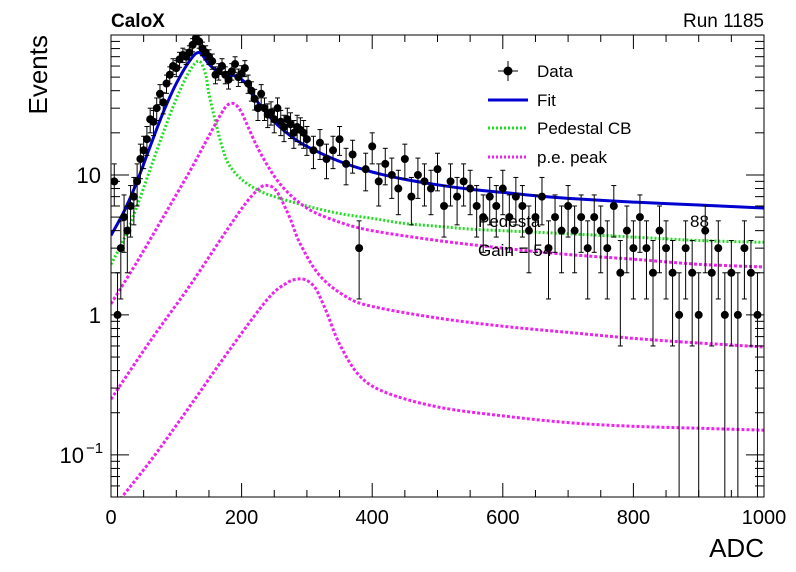 This screenshot has width=796, height=572. I want to click on y-tick-exponent: −1, so click(94, 448).